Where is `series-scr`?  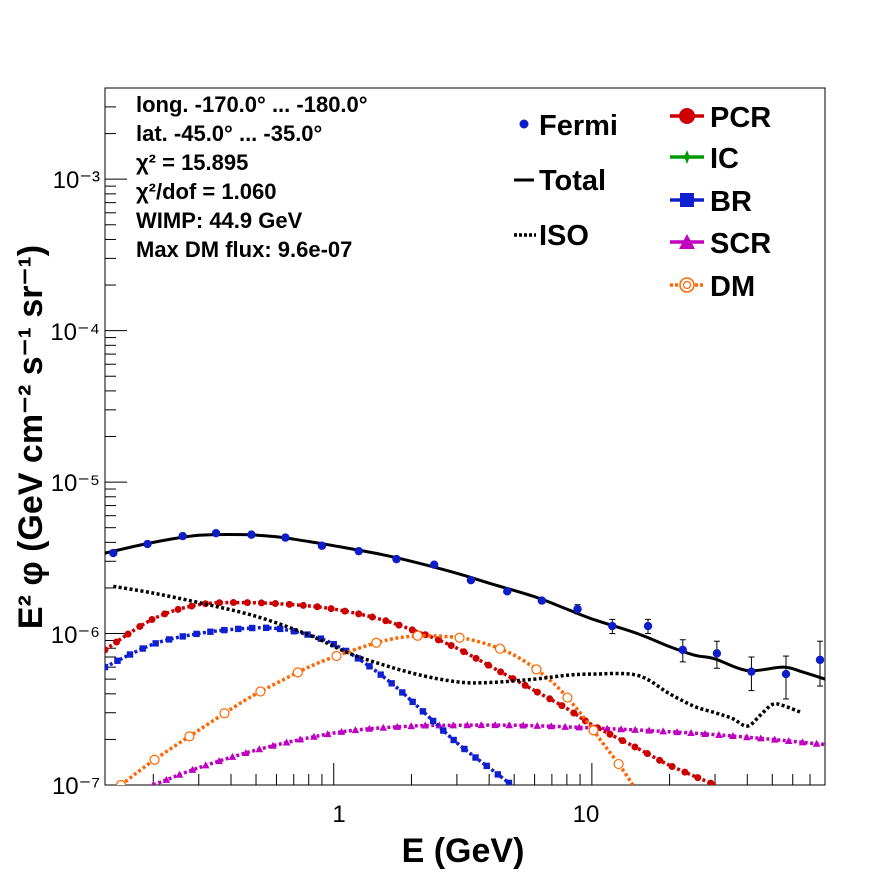
series-scr is located at coordinates (488, 753).